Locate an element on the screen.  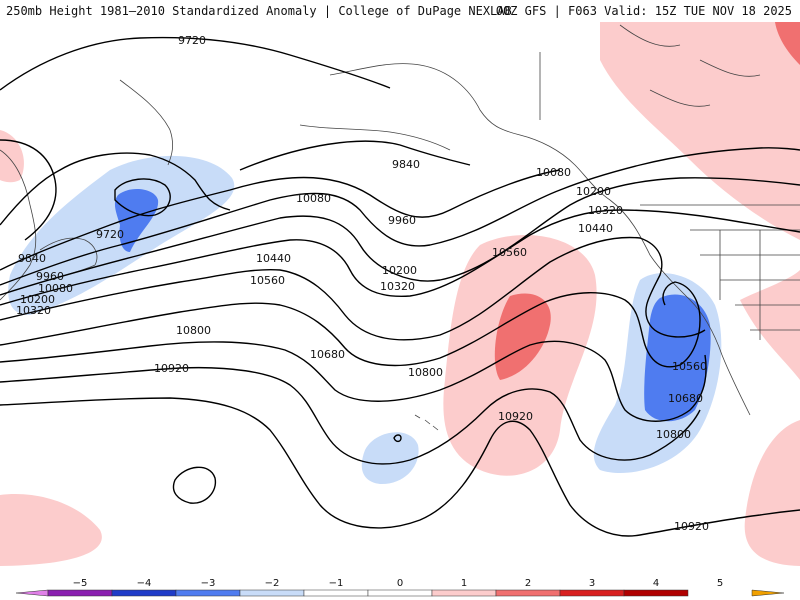
colorbar-tick-label: −3 is located at coordinates (208, 583).